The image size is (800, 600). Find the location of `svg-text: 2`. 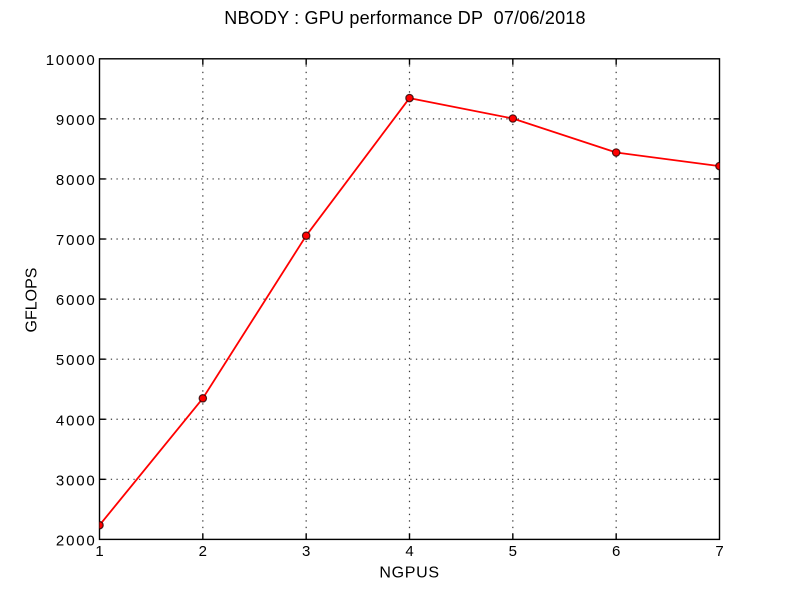

svg-text: 2 is located at coordinates (203, 551).